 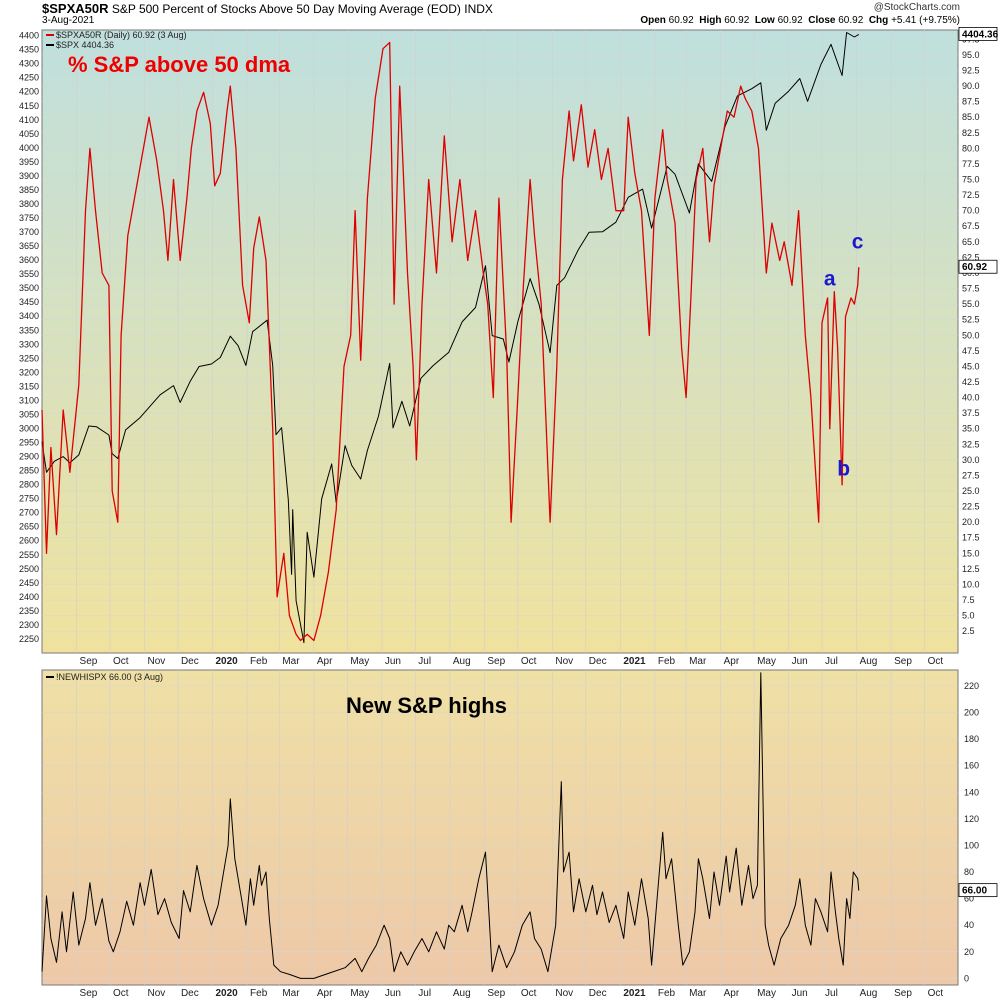 I want to click on top-x-tick-label: Nov, so click(x=564, y=661).